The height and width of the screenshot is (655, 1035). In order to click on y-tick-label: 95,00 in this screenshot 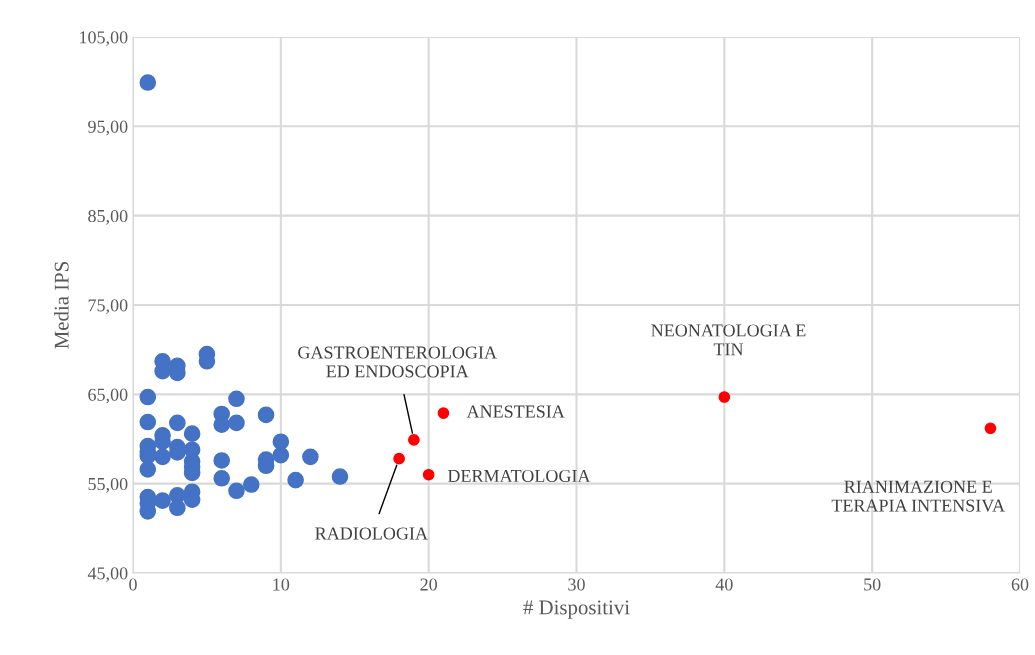, I will do `click(108, 128)`.